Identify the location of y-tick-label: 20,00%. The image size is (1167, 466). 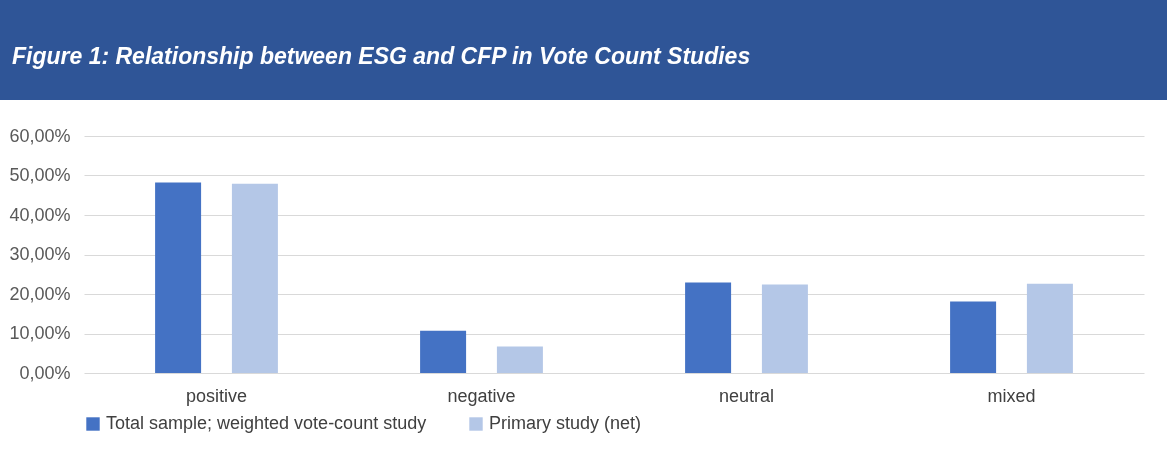
(40, 293).